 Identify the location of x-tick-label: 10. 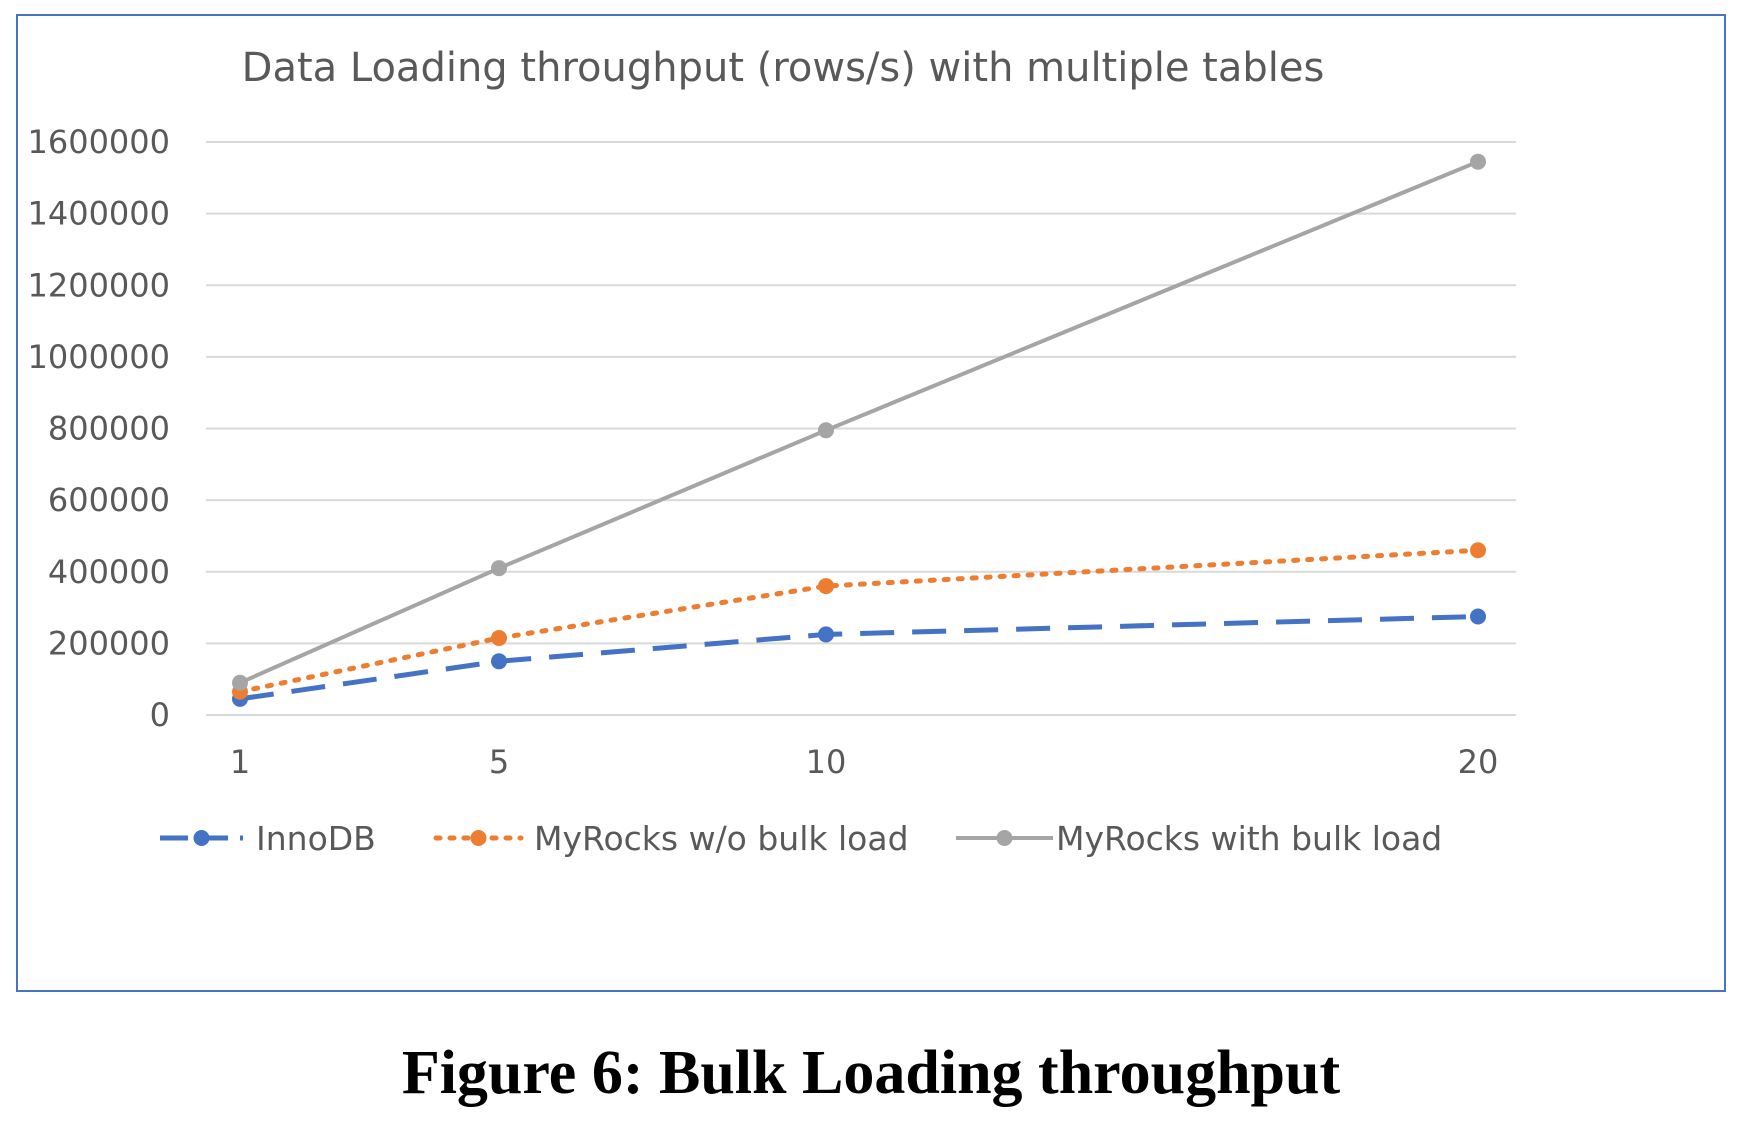
(826, 762).